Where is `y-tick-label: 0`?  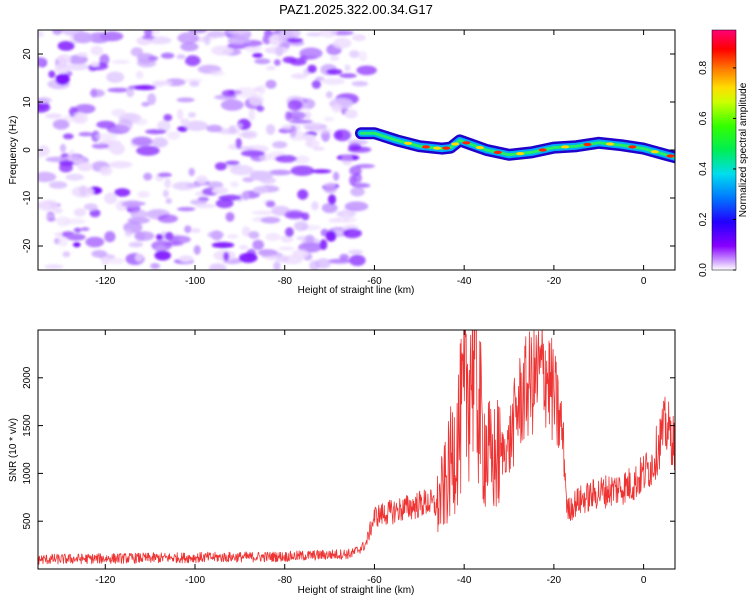
y-tick-label: 0 is located at coordinates (27, 150).